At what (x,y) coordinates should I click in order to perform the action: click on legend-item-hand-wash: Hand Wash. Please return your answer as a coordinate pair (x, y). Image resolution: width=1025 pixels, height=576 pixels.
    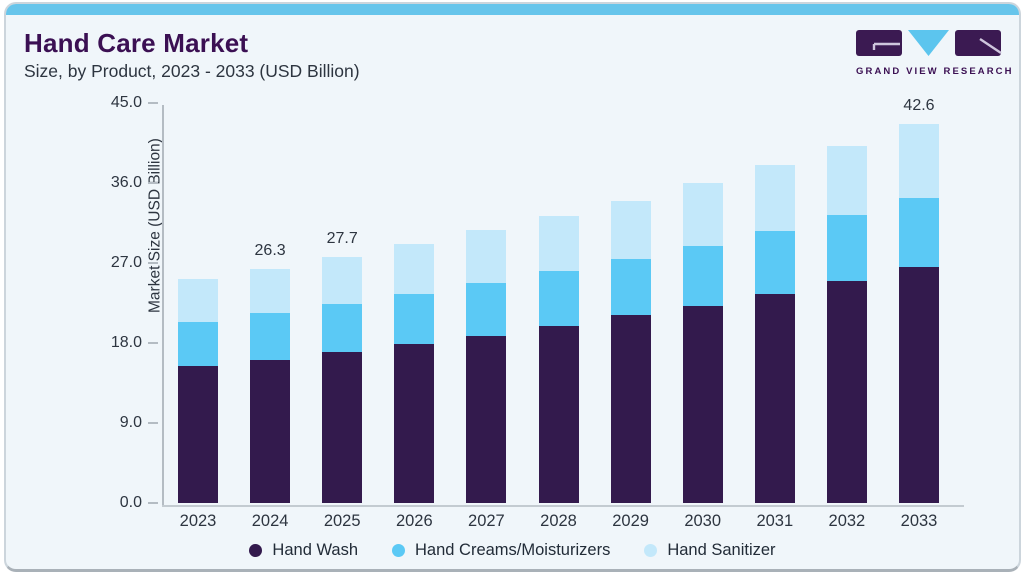
    Looking at the image, I should click on (303, 550).